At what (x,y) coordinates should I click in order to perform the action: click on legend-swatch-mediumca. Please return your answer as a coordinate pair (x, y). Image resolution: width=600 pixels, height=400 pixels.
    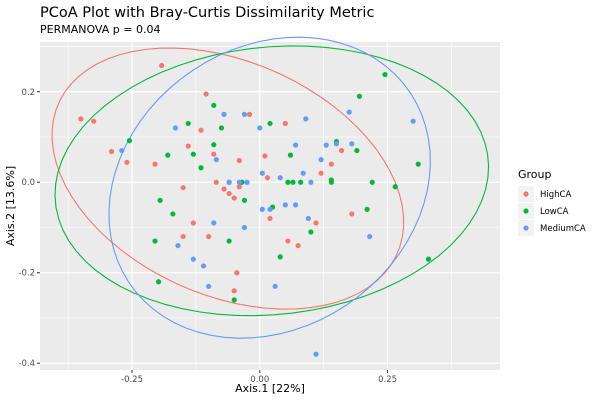
    Looking at the image, I should click on (526, 228).